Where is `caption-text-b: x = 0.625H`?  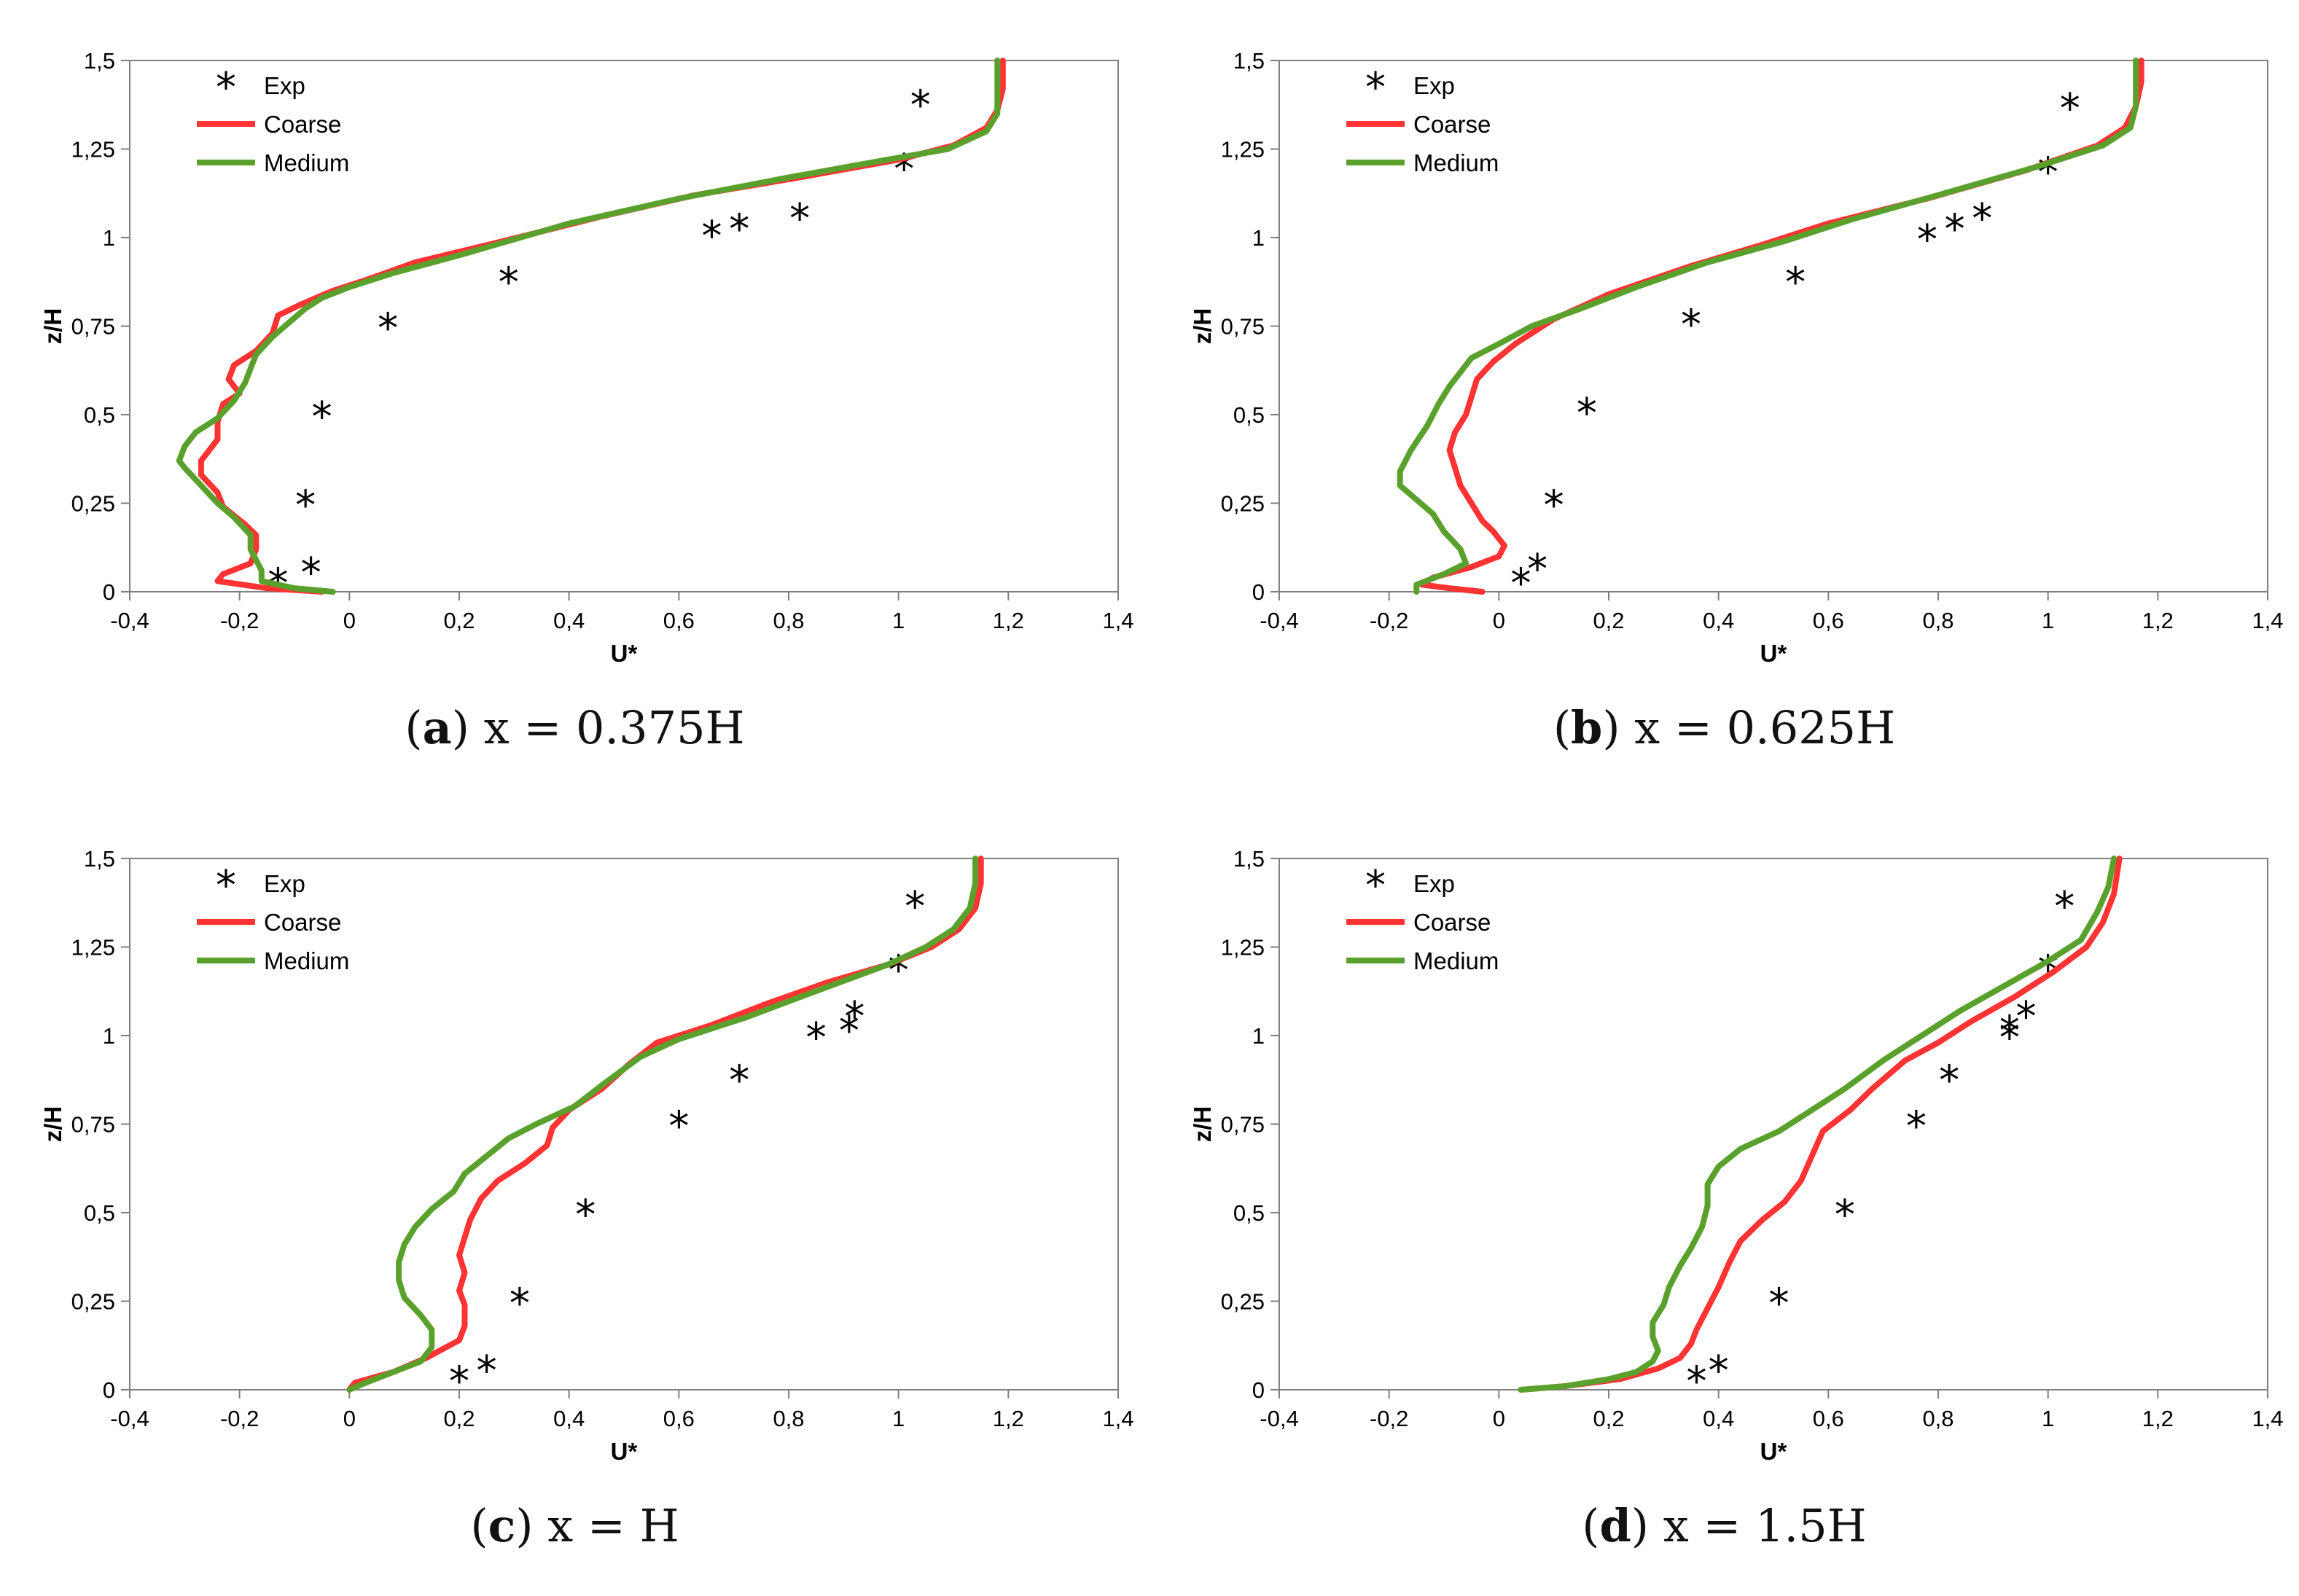
caption-text-b: x = 0.625H is located at coordinates (1765, 727).